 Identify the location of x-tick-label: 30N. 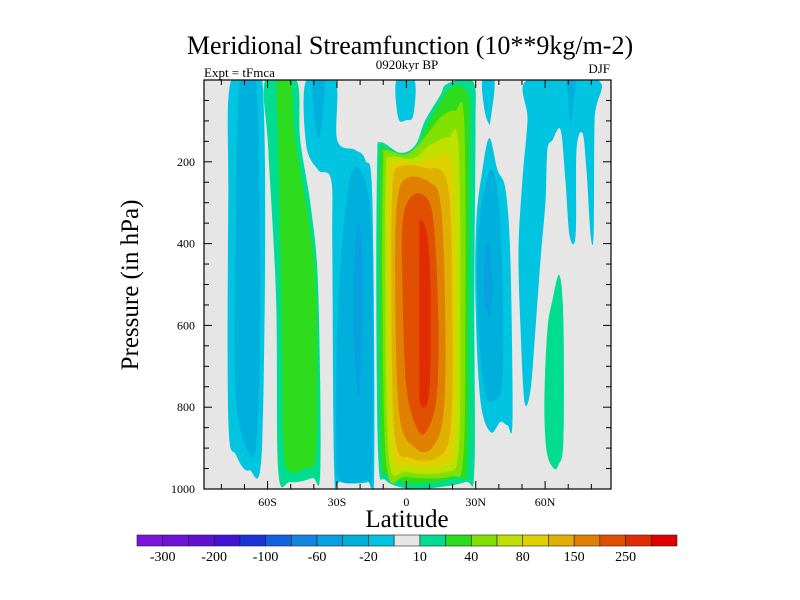
(475, 502).